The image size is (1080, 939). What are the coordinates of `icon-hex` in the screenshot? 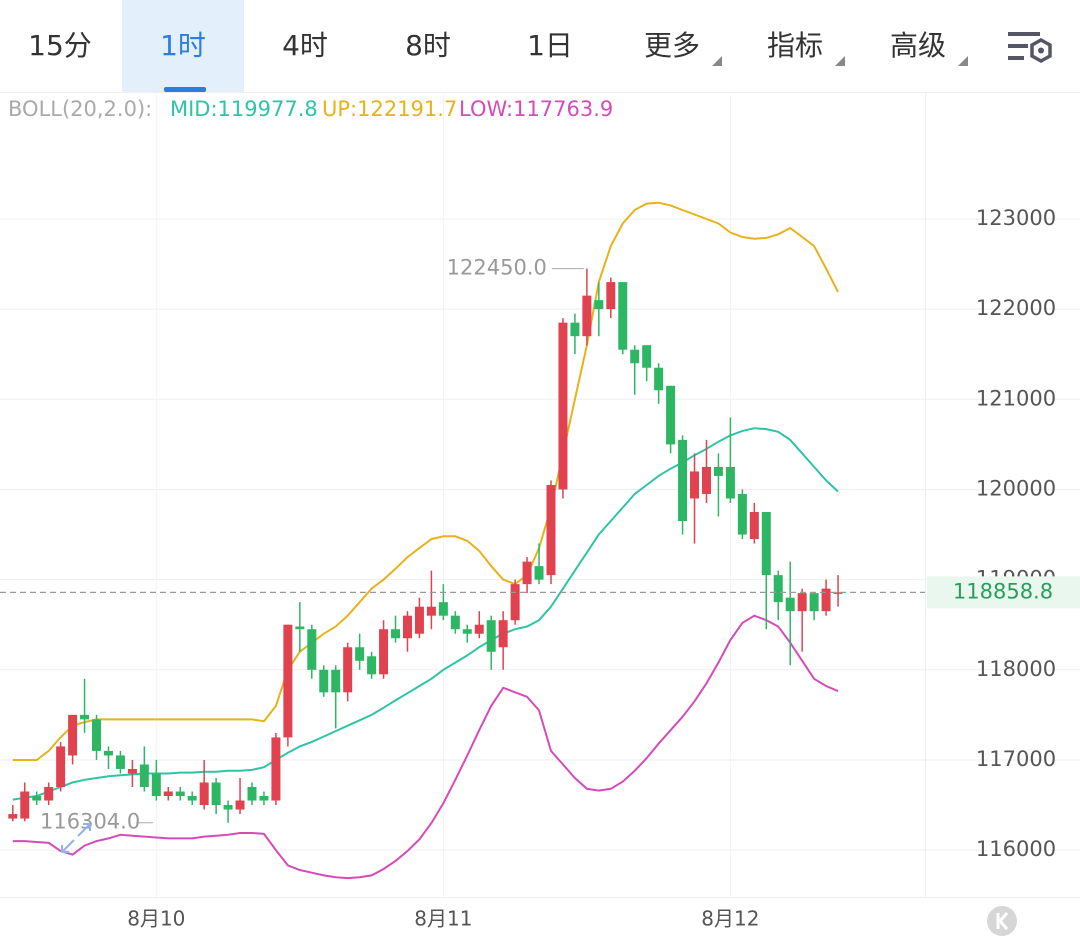 It's located at (1041, 50).